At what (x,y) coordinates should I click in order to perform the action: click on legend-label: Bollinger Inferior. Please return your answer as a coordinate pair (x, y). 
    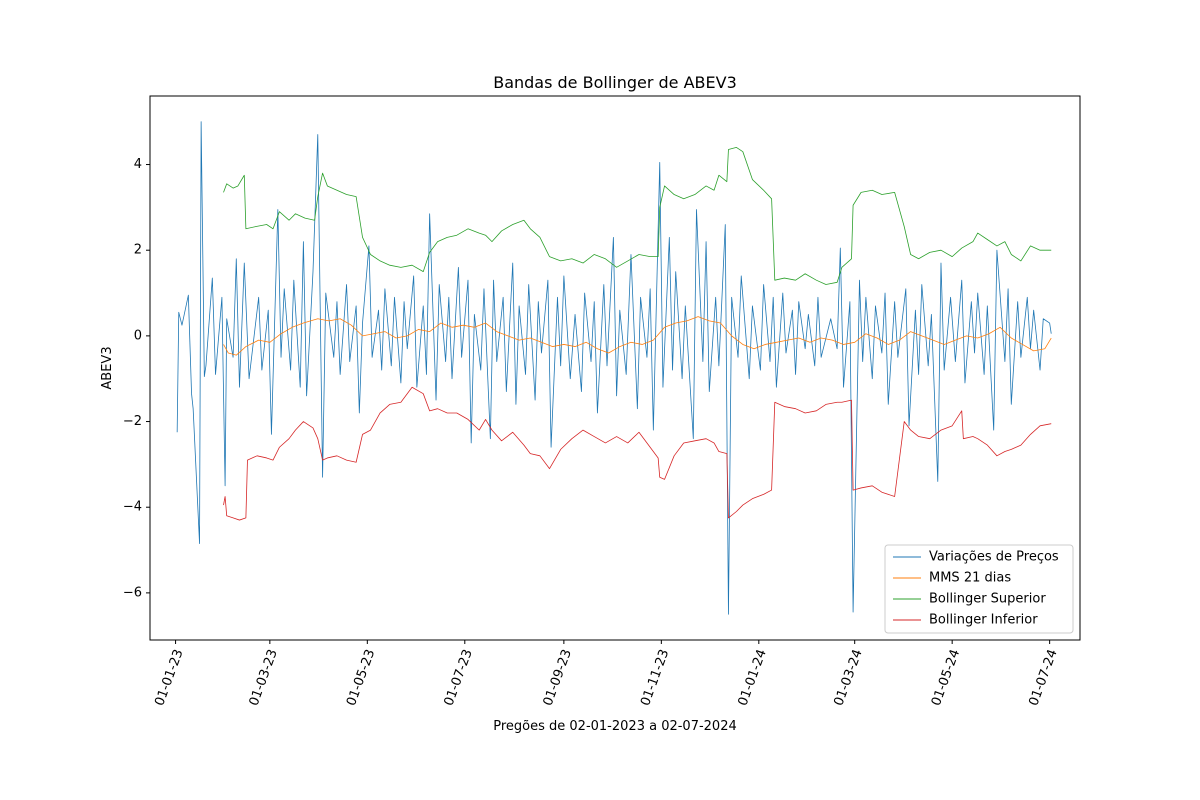
    Looking at the image, I should click on (983, 620).